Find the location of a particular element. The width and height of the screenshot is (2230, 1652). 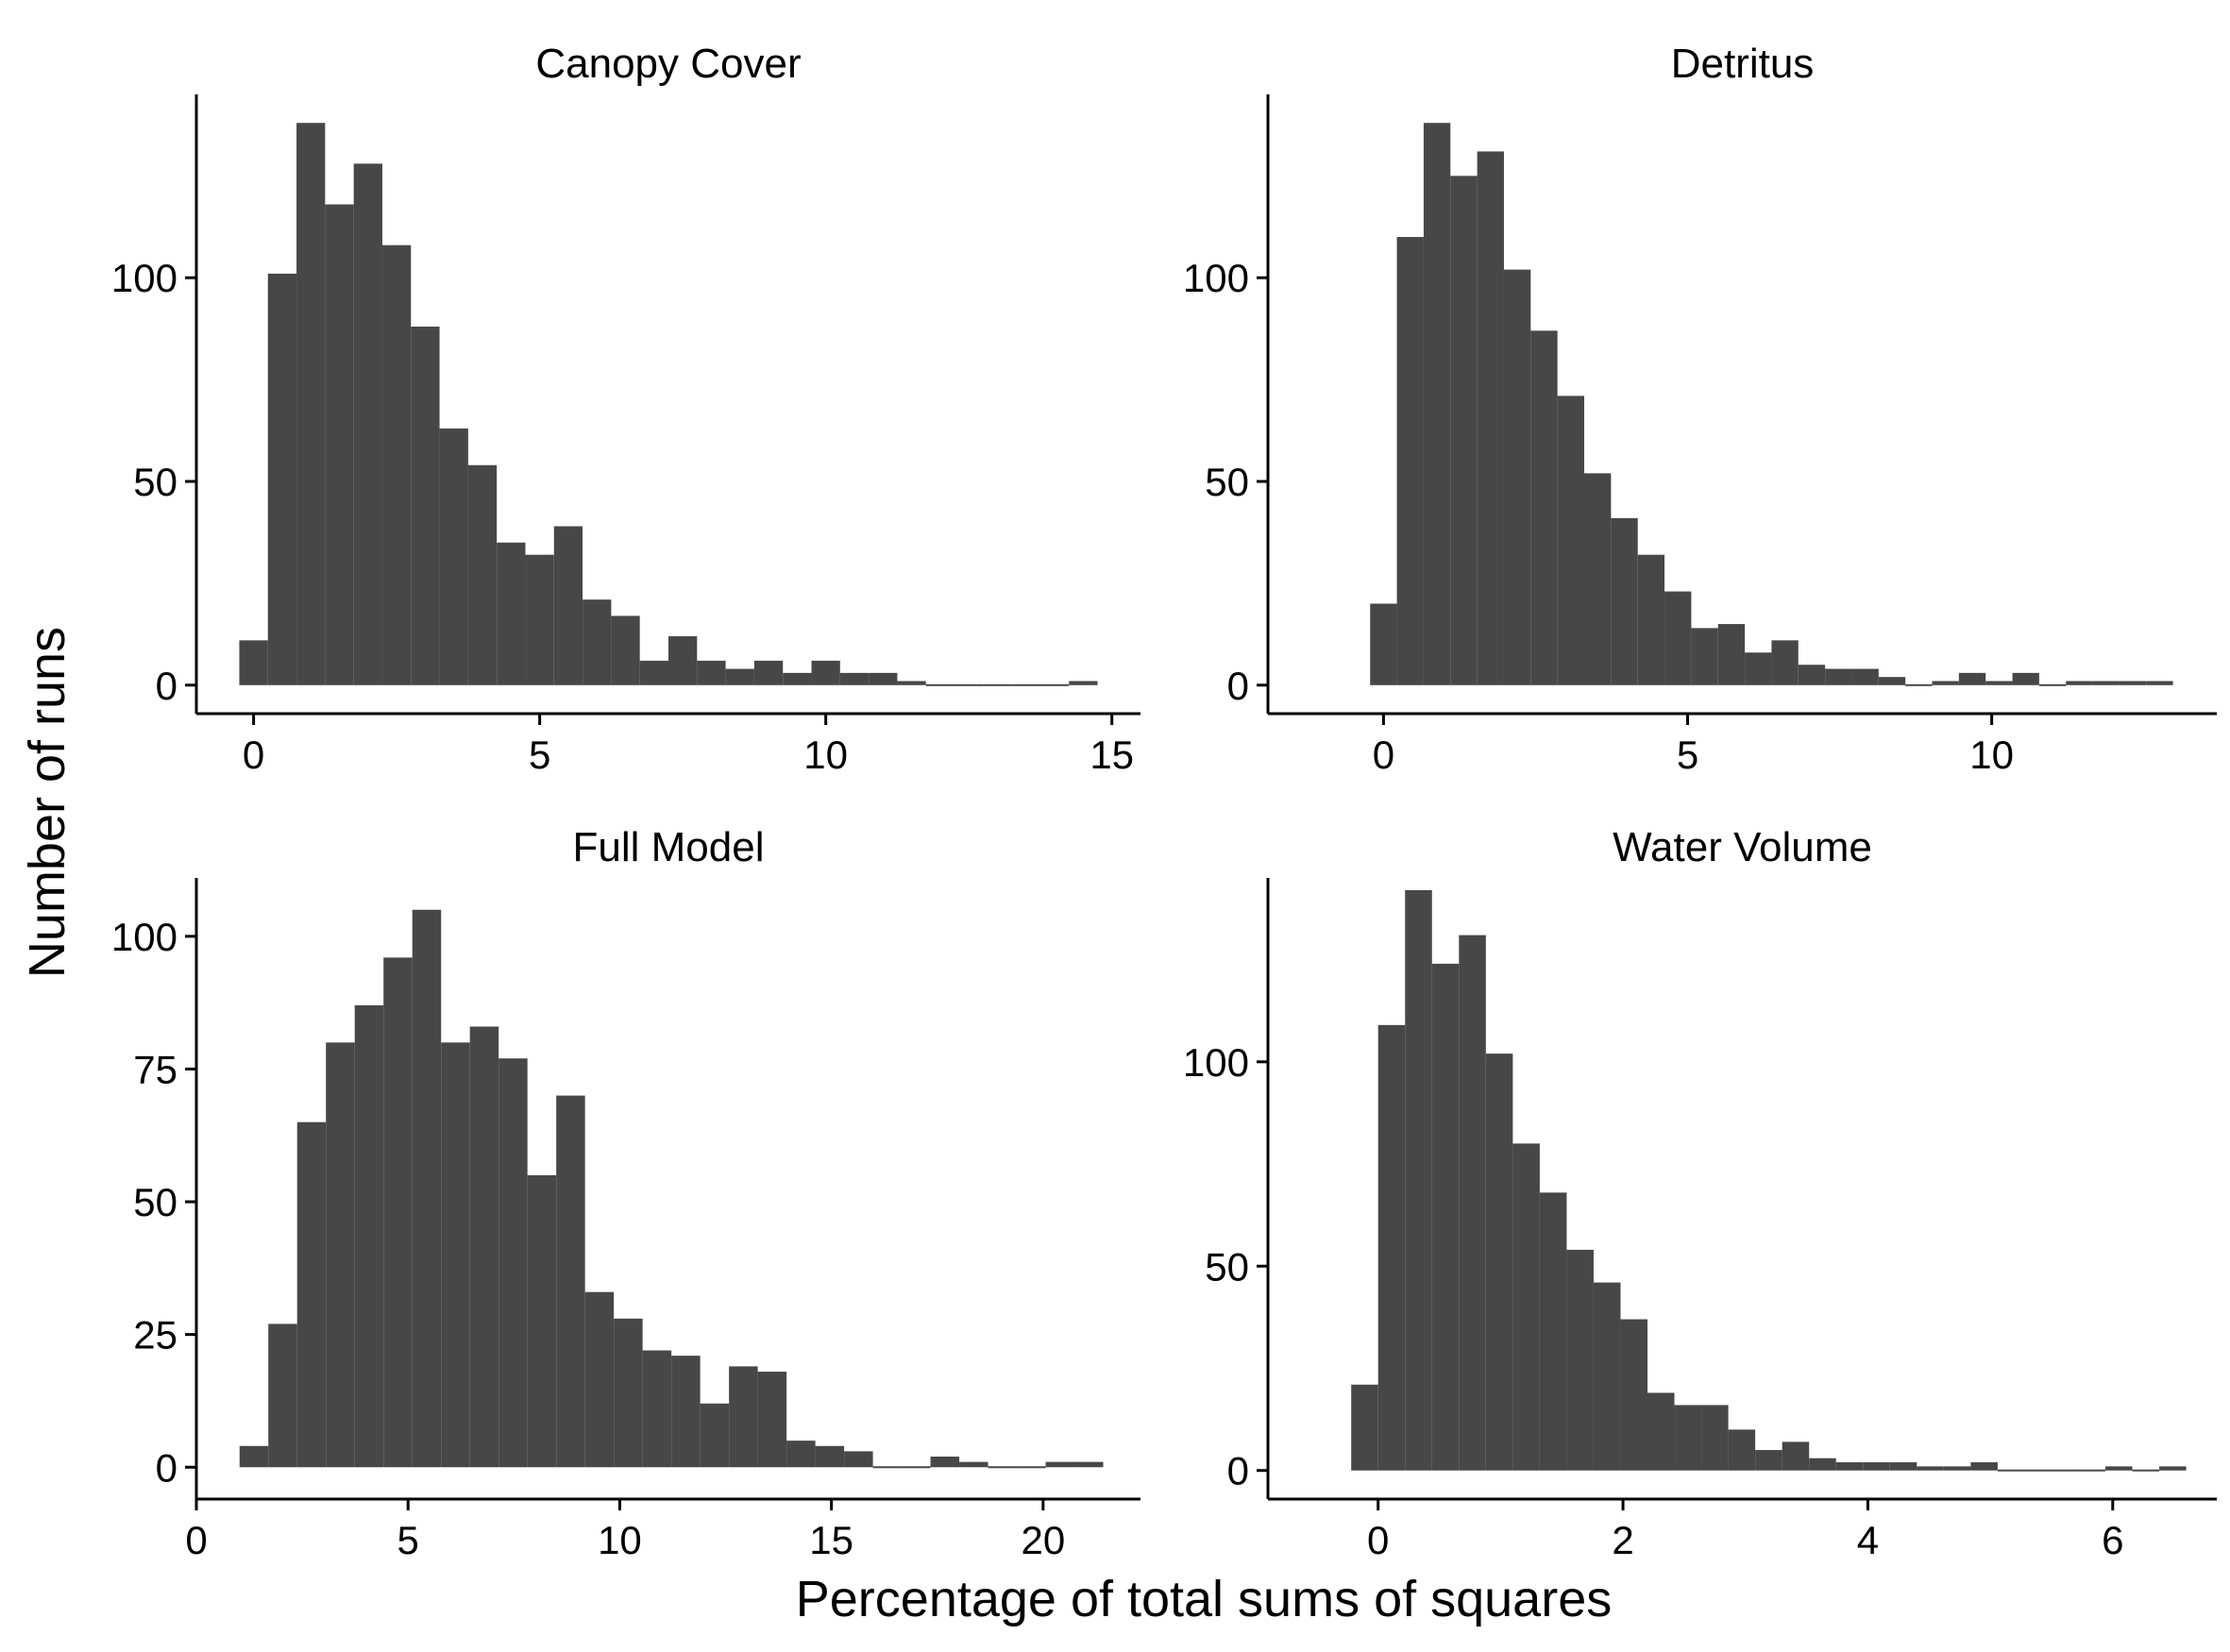

panel-title: Detritus is located at coordinates (1743, 64).